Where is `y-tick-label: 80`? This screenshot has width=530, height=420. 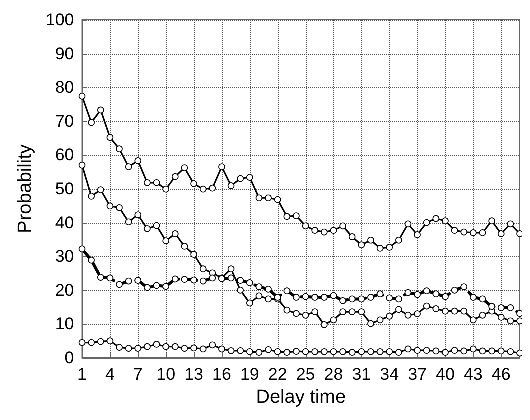
y-tick-label: 80 is located at coordinates (64, 88).